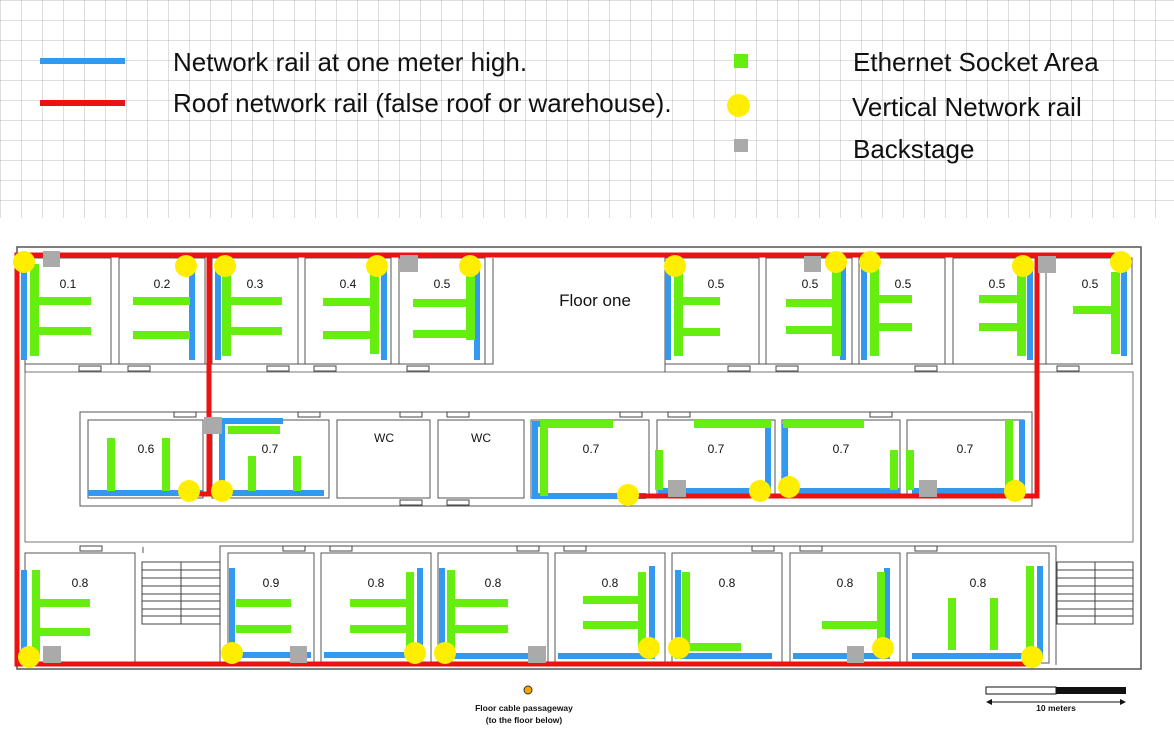 The width and height of the screenshot is (1174, 742). What do you see at coordinates (162, 284) in the screenshot?
I see `room-label: 0.2` at bounding box center [162, 284].